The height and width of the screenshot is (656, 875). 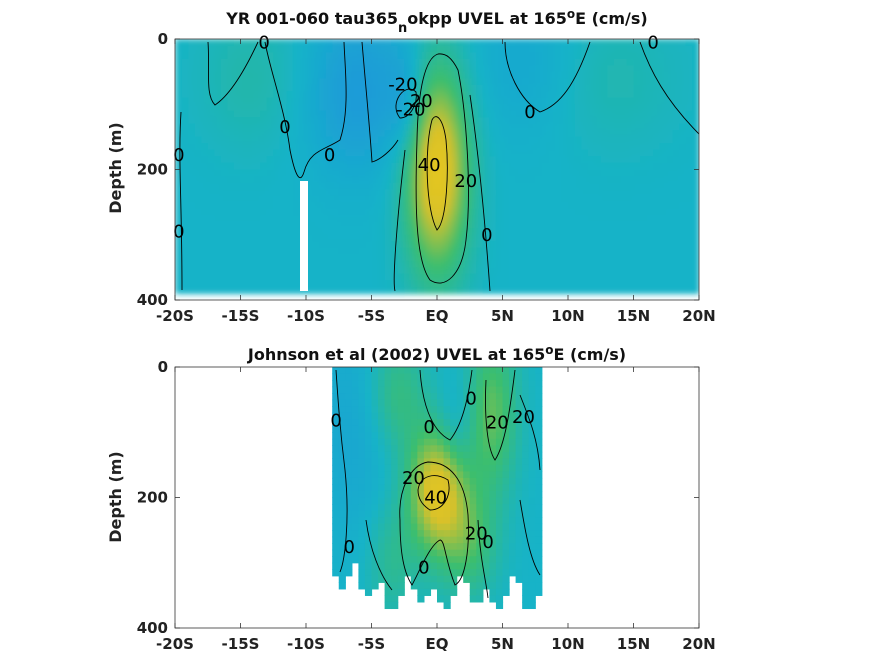 What do you see at coordinates (406, 103) in the screenshot?
I see `contour-neg20` at bounding box center [406, 103].